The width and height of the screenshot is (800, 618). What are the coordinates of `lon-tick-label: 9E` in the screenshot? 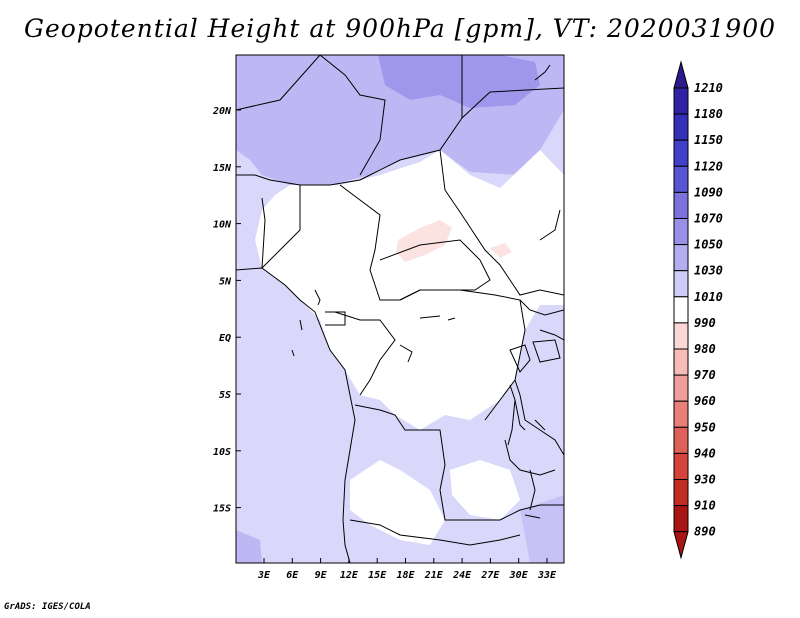 It's located at (321, 575).